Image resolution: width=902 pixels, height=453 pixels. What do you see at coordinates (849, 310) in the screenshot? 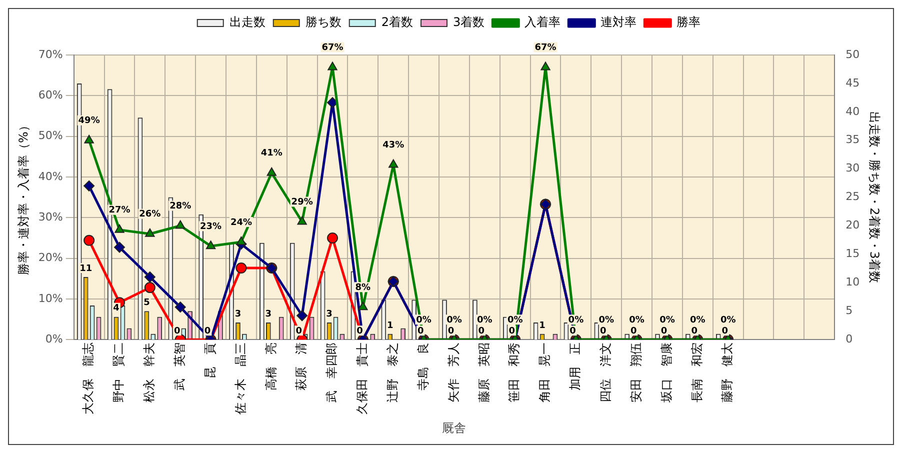
I see `y2-tick-label: 5` at bounding box center [849, 310].